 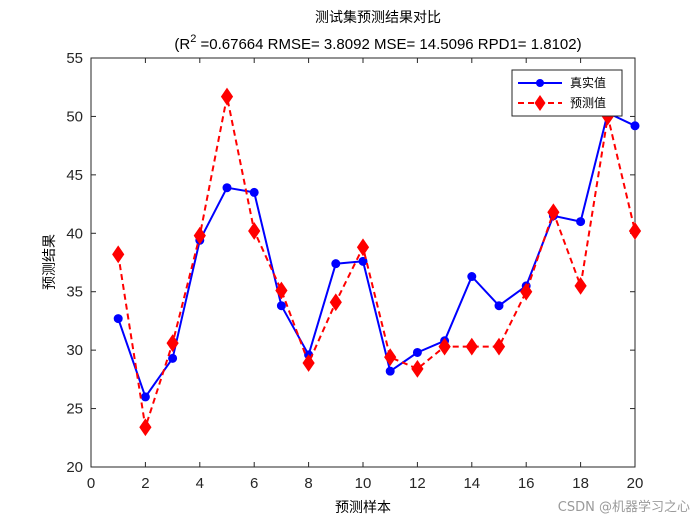 I want to click on subtitle-prefix: (R, so click(x=182, y=44).